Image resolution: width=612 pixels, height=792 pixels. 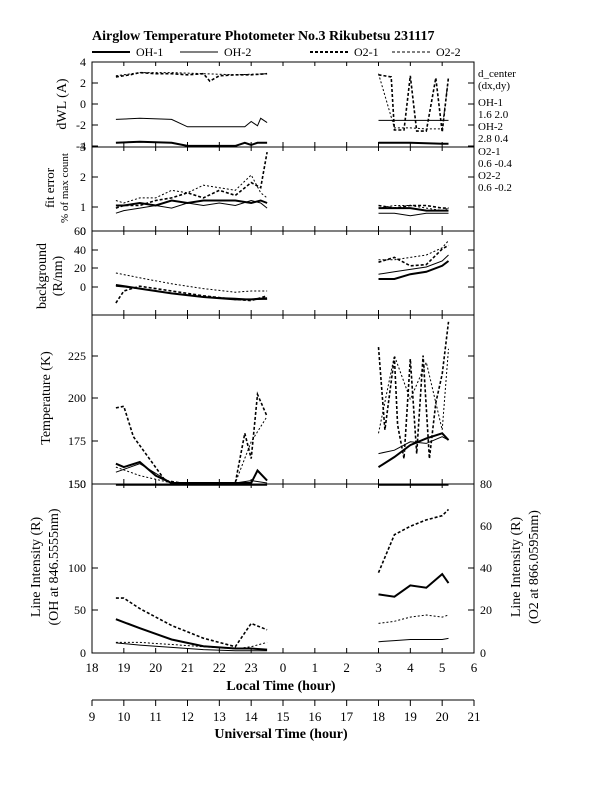 What do you see at coordinates (123, 716) in the screenshot?
I see `xtick-ut-label-1: 10` at bounding box center [123, 716].